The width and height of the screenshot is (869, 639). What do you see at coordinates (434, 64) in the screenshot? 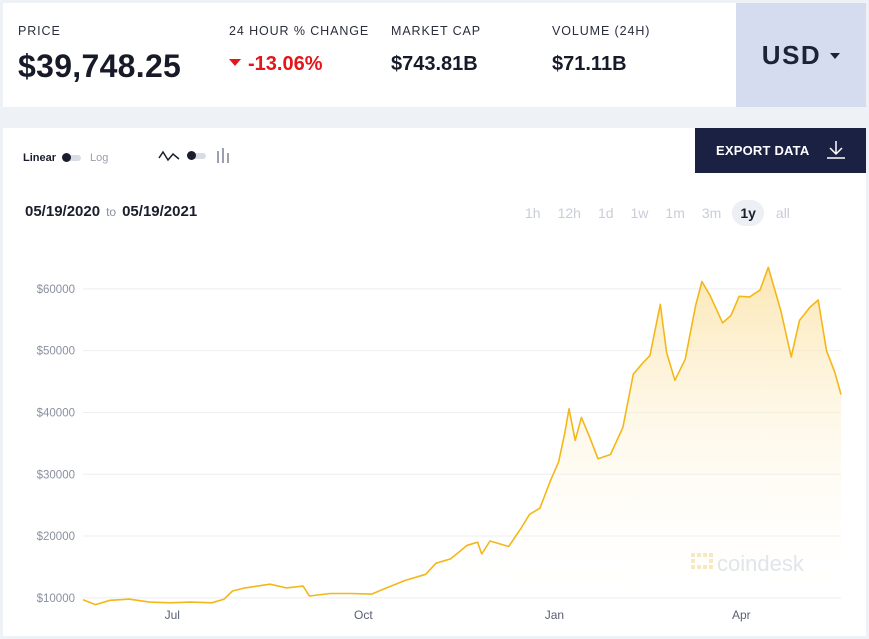
I see `market-cap-value: $743.81B` at bounding box center [434, 64].